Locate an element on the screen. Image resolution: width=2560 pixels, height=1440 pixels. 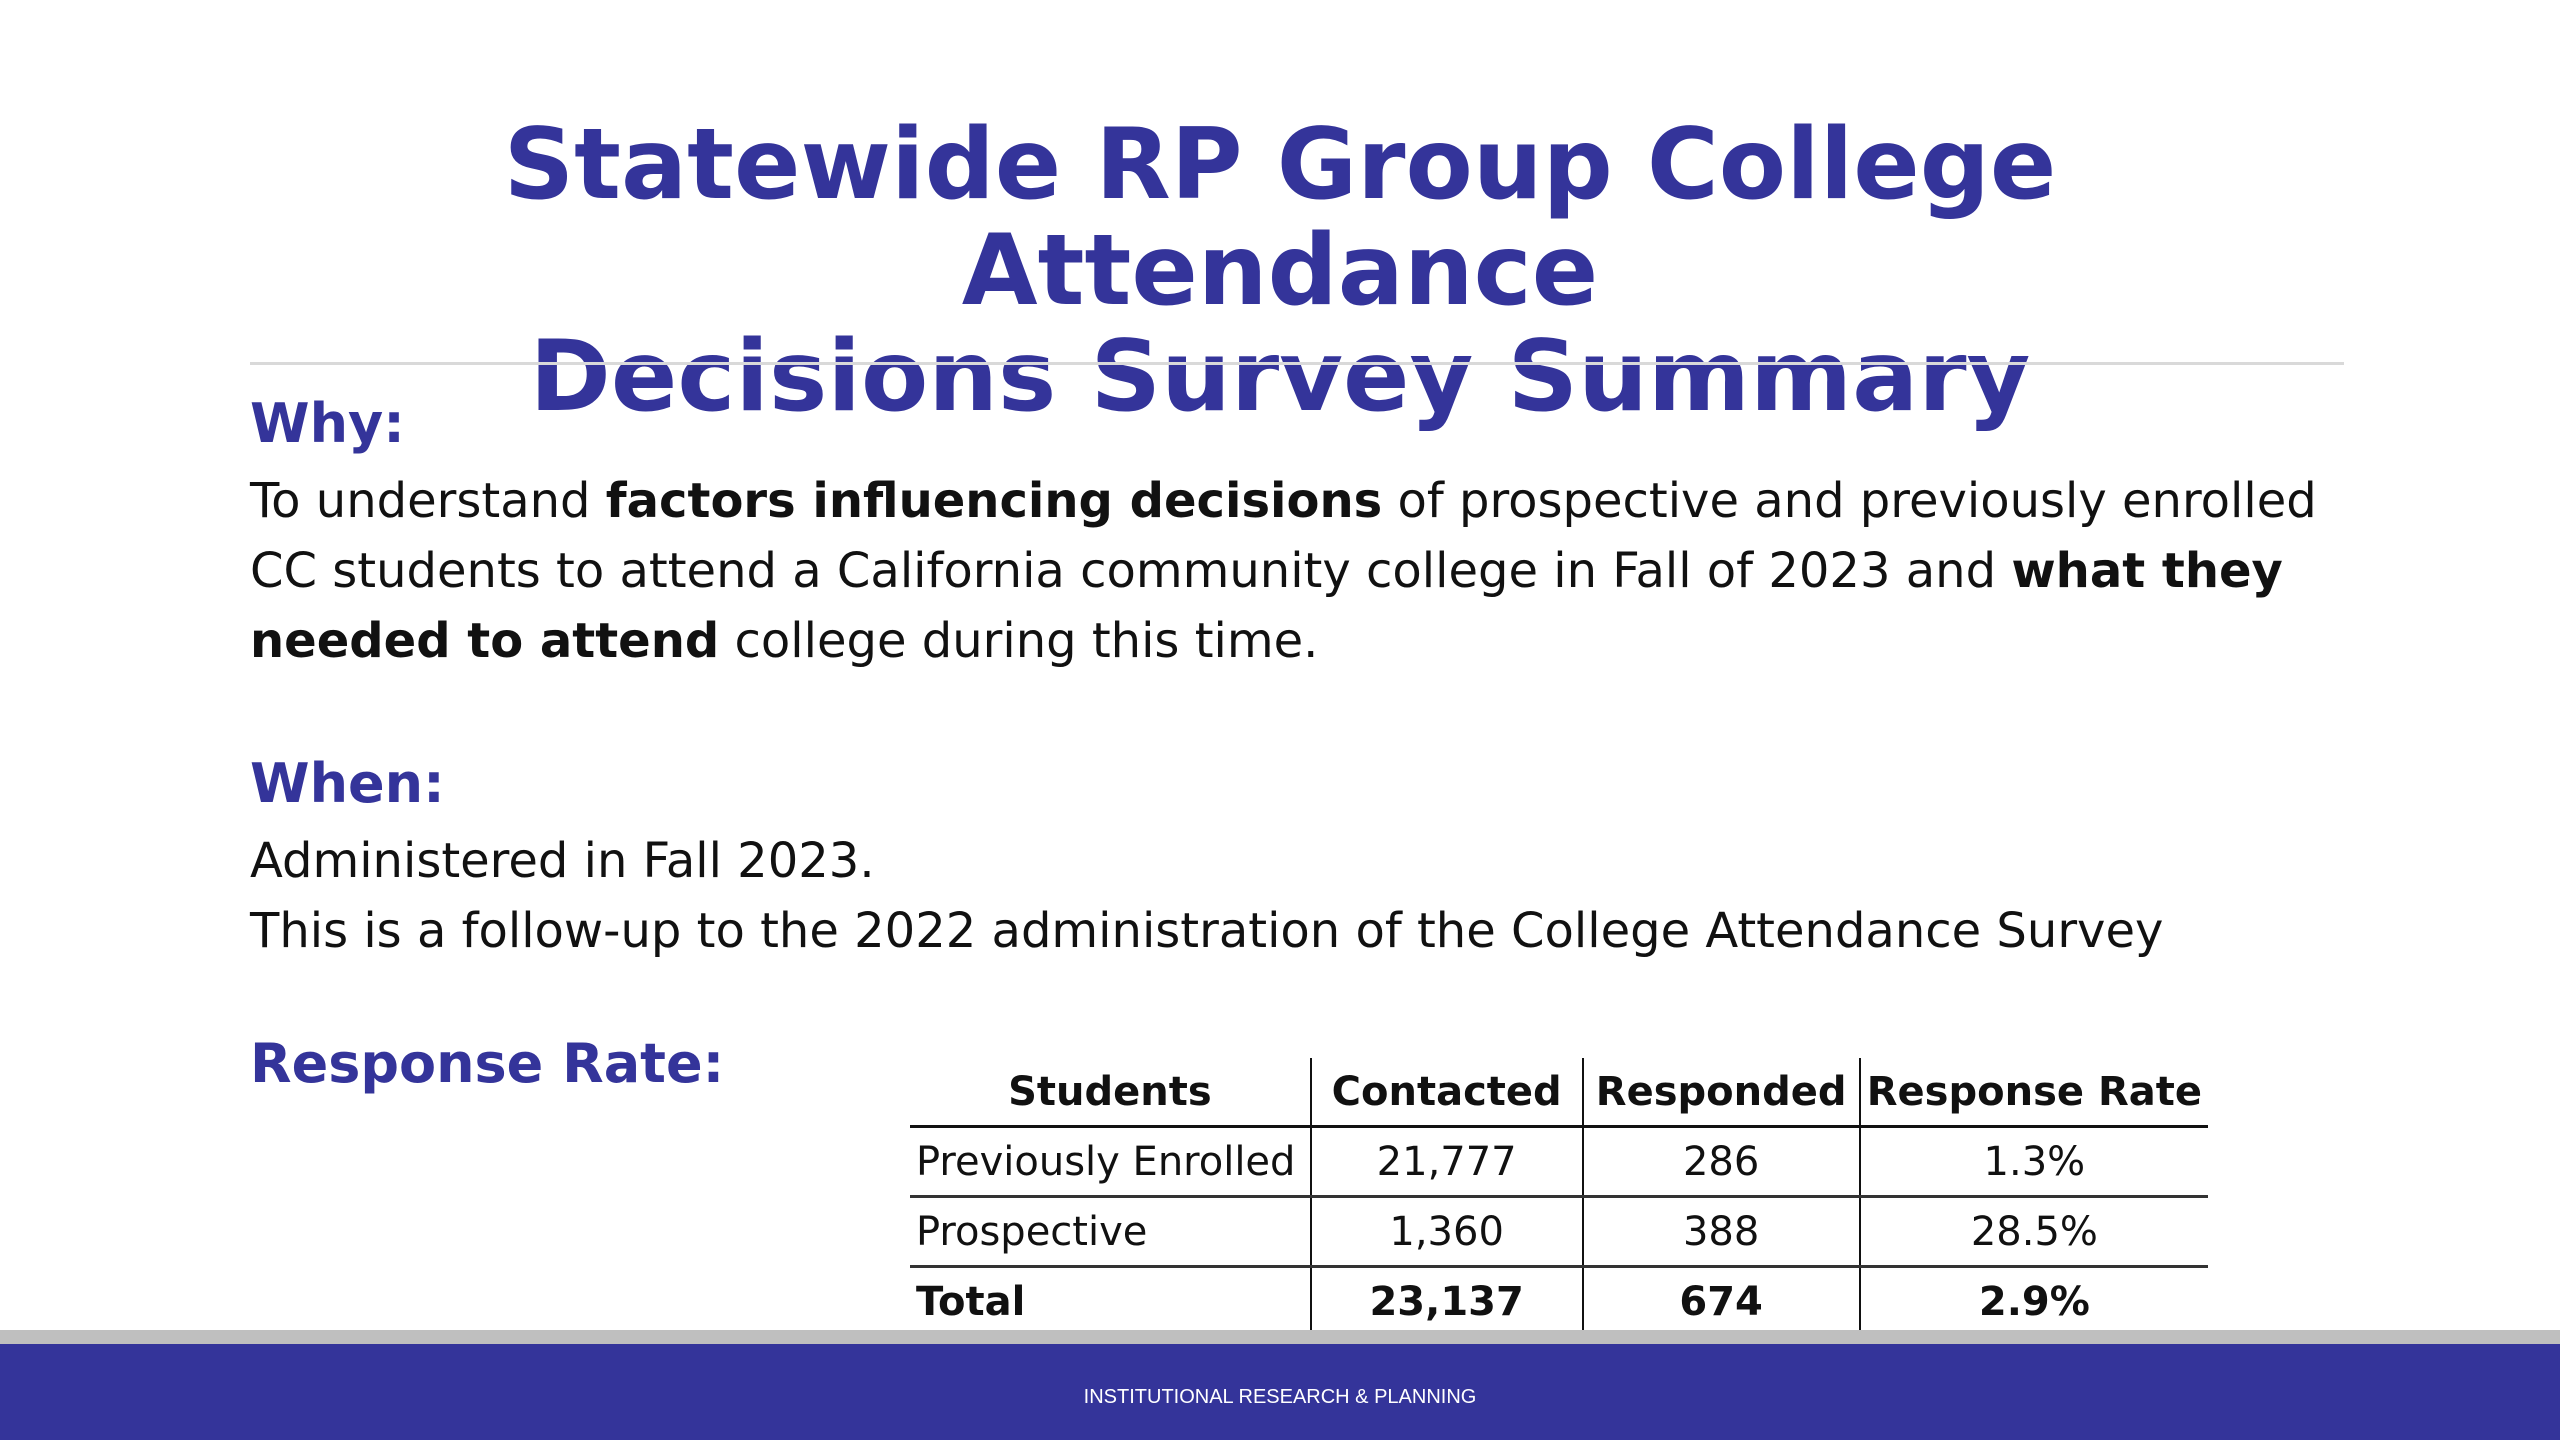
header-contacted: Contacted is located at coordinates (1446, 1093).